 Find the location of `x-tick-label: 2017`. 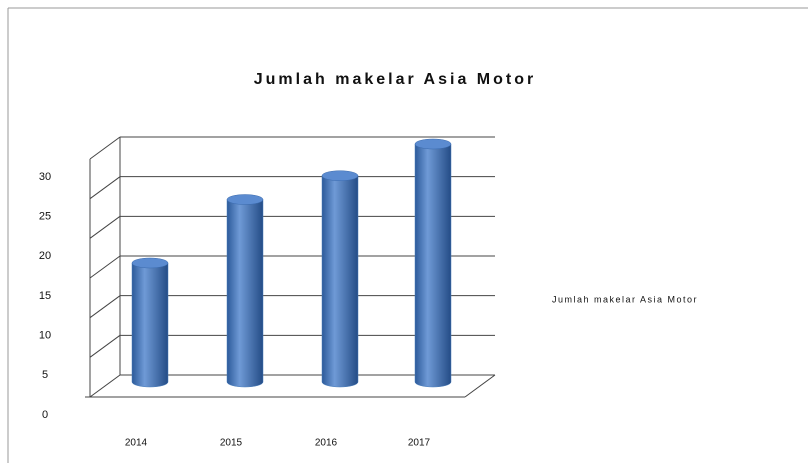

x-tick-label: 2017 is located at coordinates (419, 443).